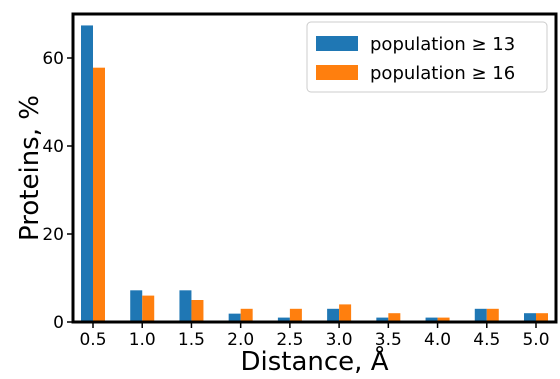 This screenshot has width=560, height=379. What do you see at coordinates (142, 340) in the screenshot?
I see `x-tick-label: 1.0` at bounding box center [142, 340].